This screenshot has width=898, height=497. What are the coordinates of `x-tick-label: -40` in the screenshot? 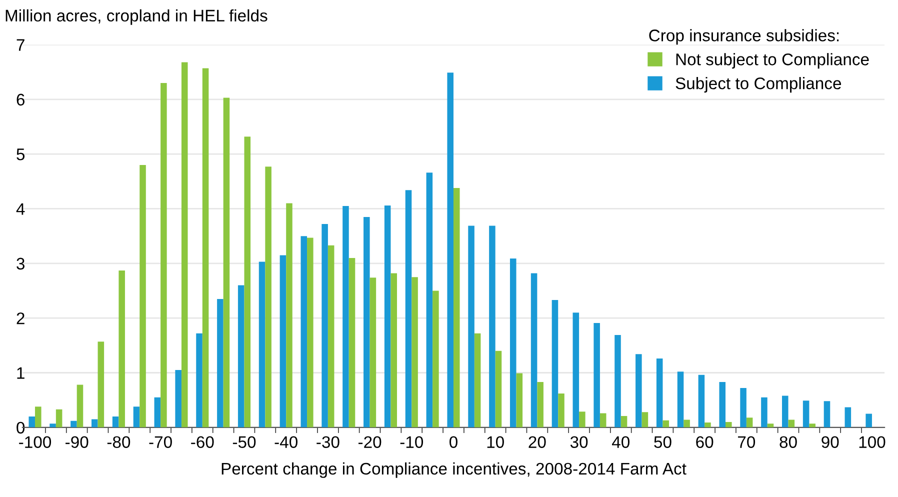 It's located at (286, 442).